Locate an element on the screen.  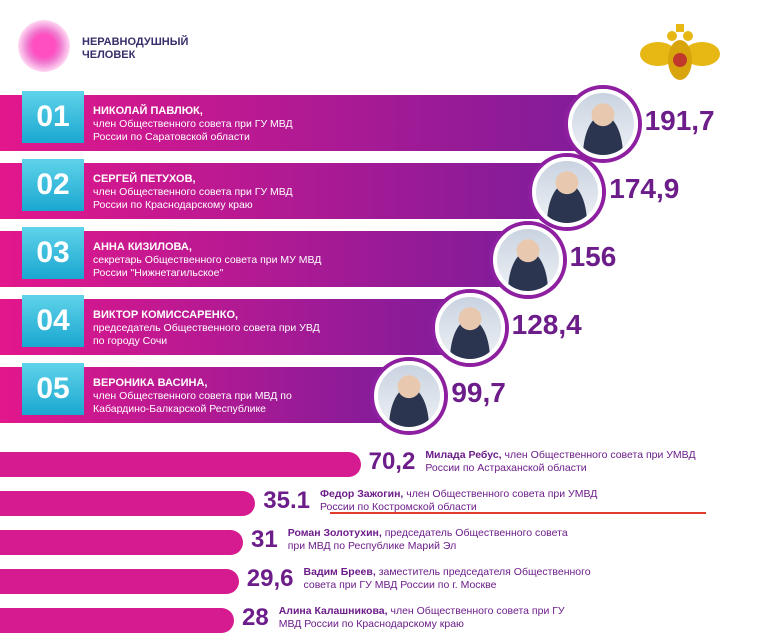
value-label: 29,6 is located at coordinates (270, 578).